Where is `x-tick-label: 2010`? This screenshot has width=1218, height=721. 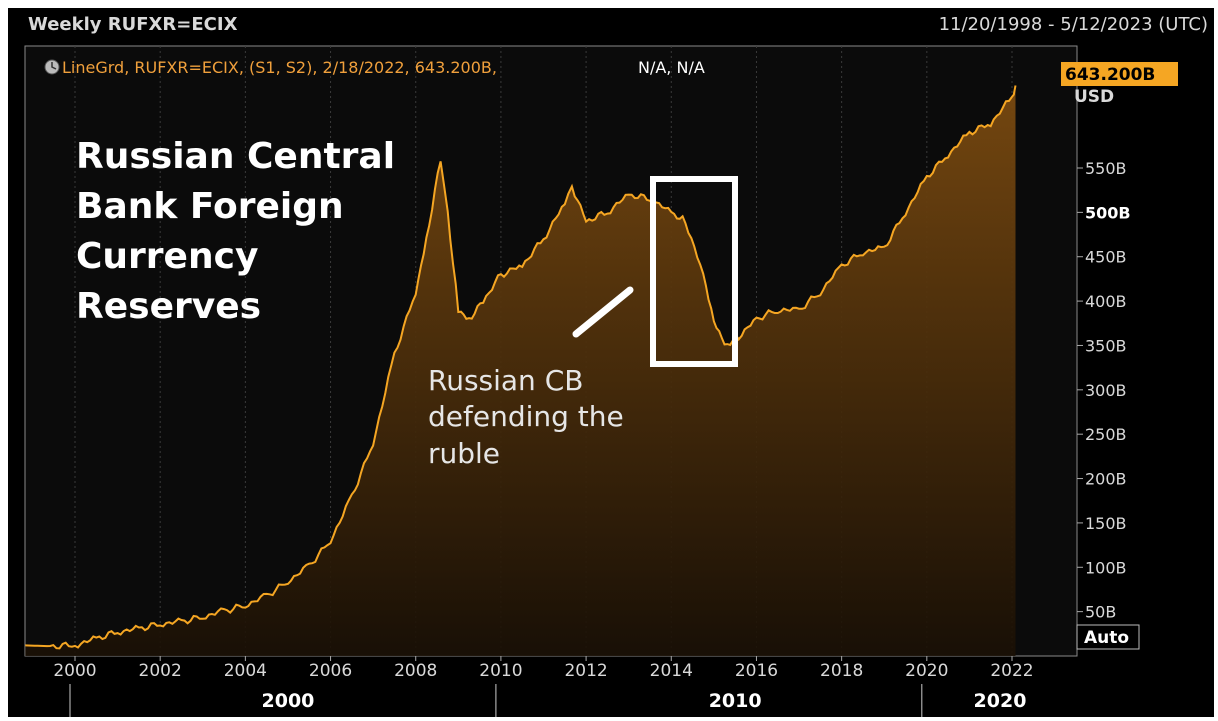 x-tick-label: 2010 is located at coordinates (500, 671).